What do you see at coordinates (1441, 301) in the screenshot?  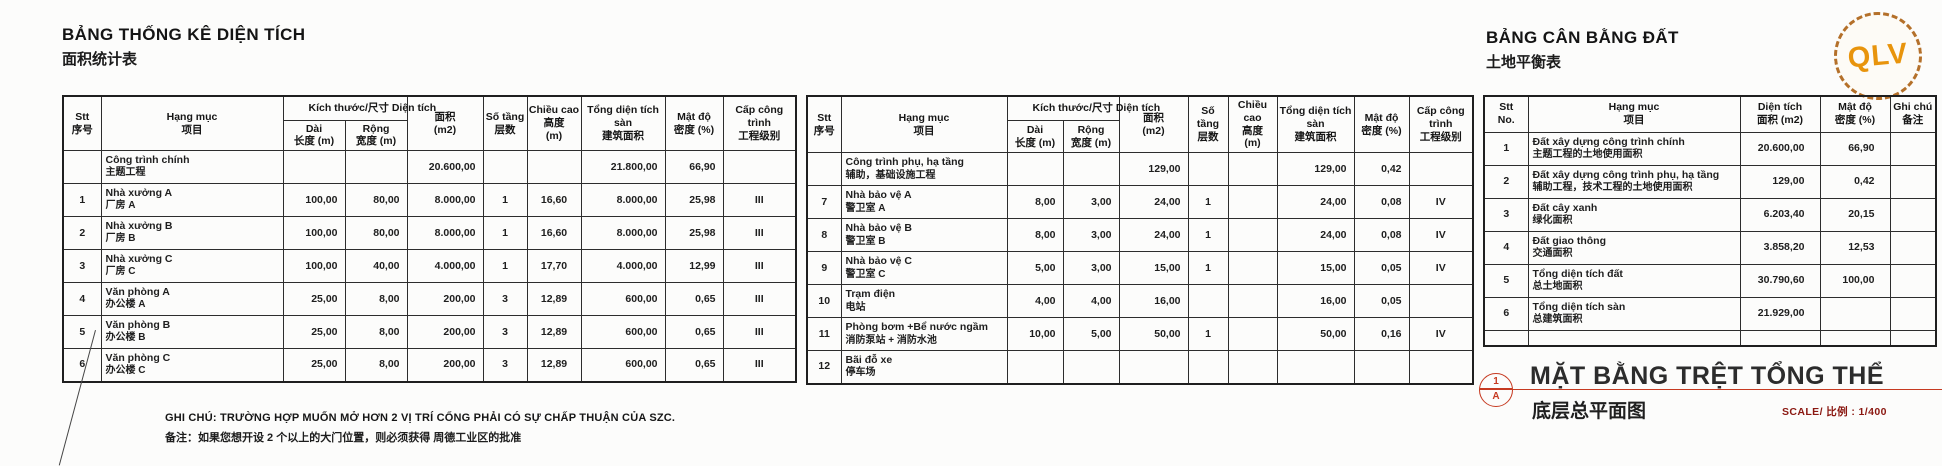 I see `cell-cap` at bounding box center [1441, 301].